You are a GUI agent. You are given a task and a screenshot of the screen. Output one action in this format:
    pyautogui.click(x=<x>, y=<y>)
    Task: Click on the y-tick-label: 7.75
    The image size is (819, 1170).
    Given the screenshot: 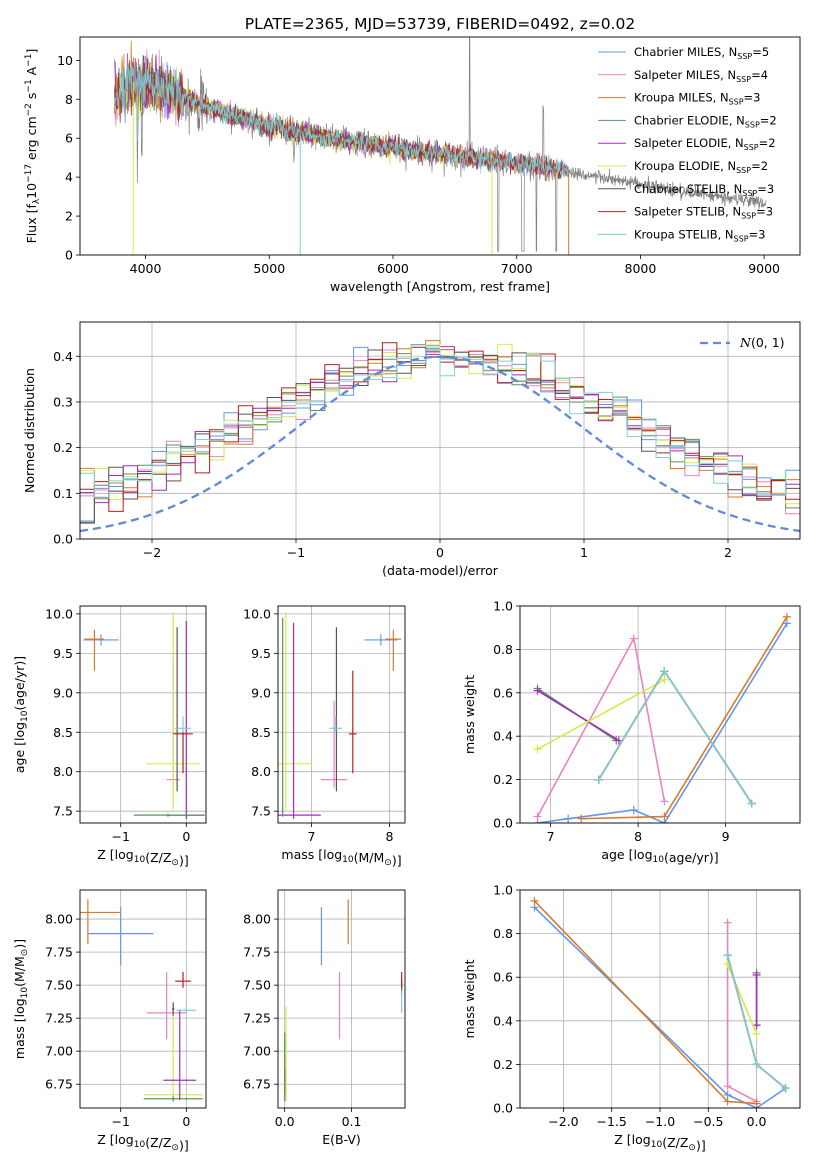 What is the action you would take?
    pyautogui.click(x=257, y=952)
    